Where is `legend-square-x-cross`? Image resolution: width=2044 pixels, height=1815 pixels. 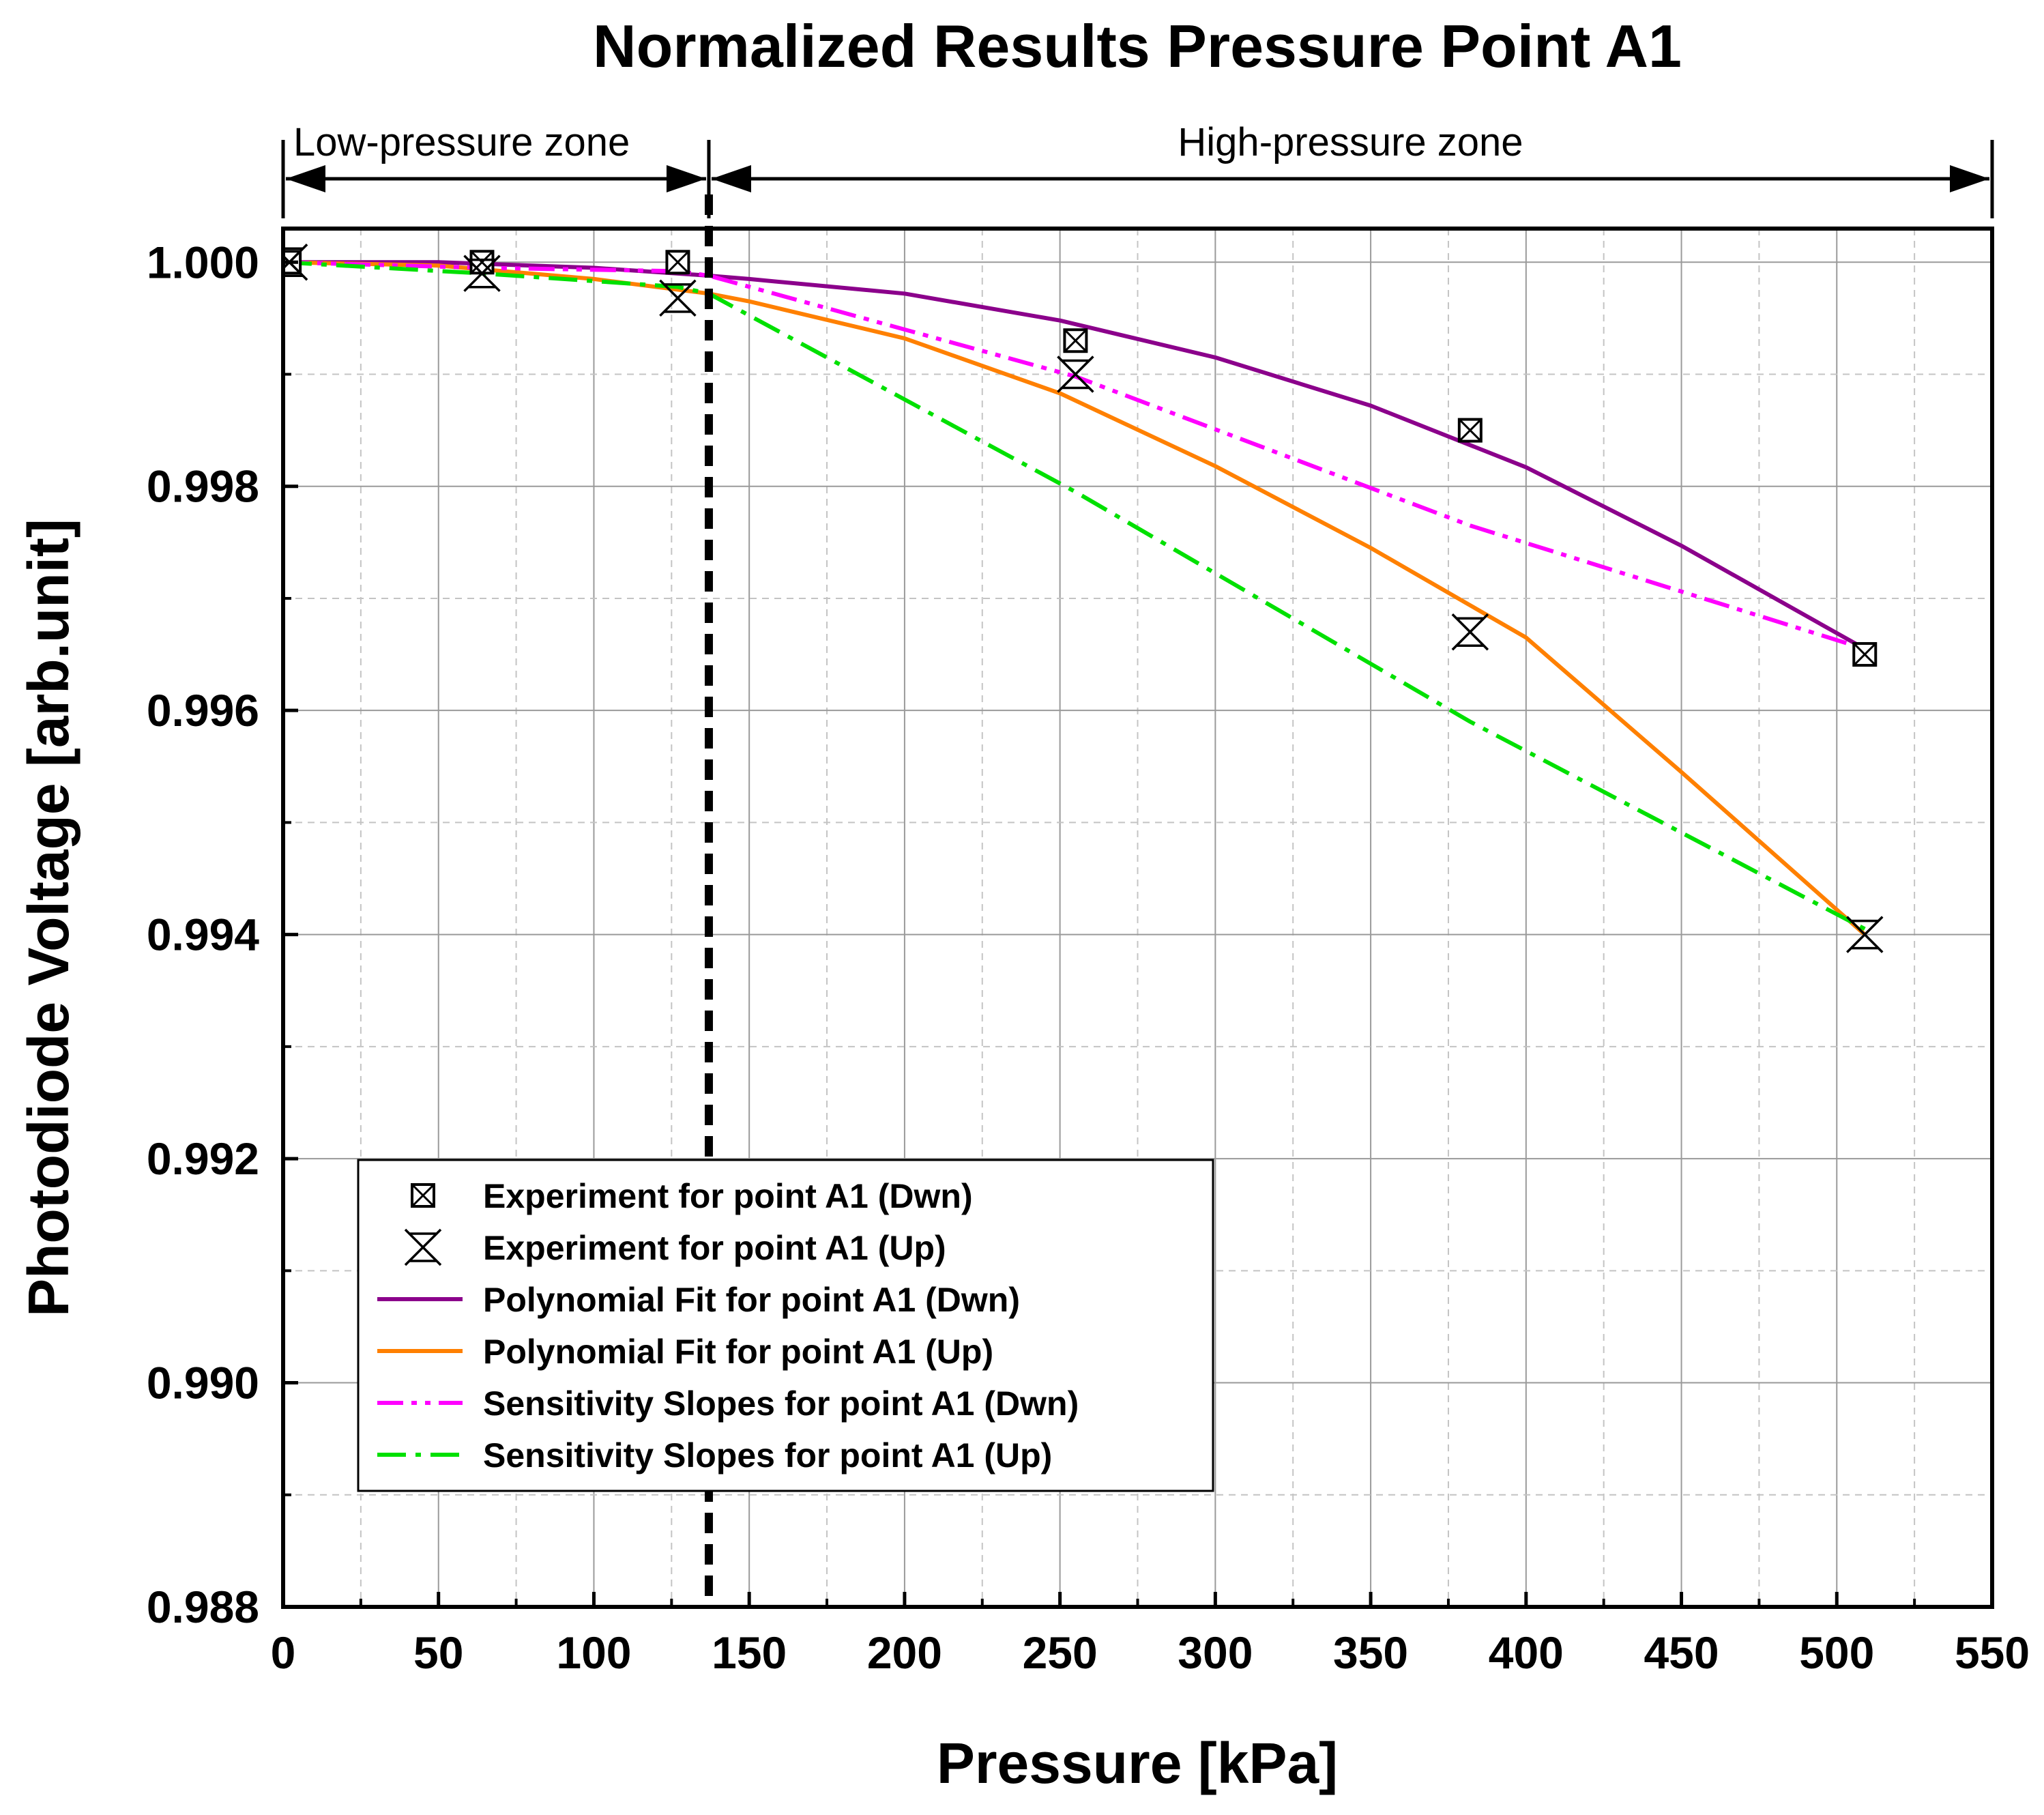
legend-square-x-cross is located at coordinates (423, 1195).